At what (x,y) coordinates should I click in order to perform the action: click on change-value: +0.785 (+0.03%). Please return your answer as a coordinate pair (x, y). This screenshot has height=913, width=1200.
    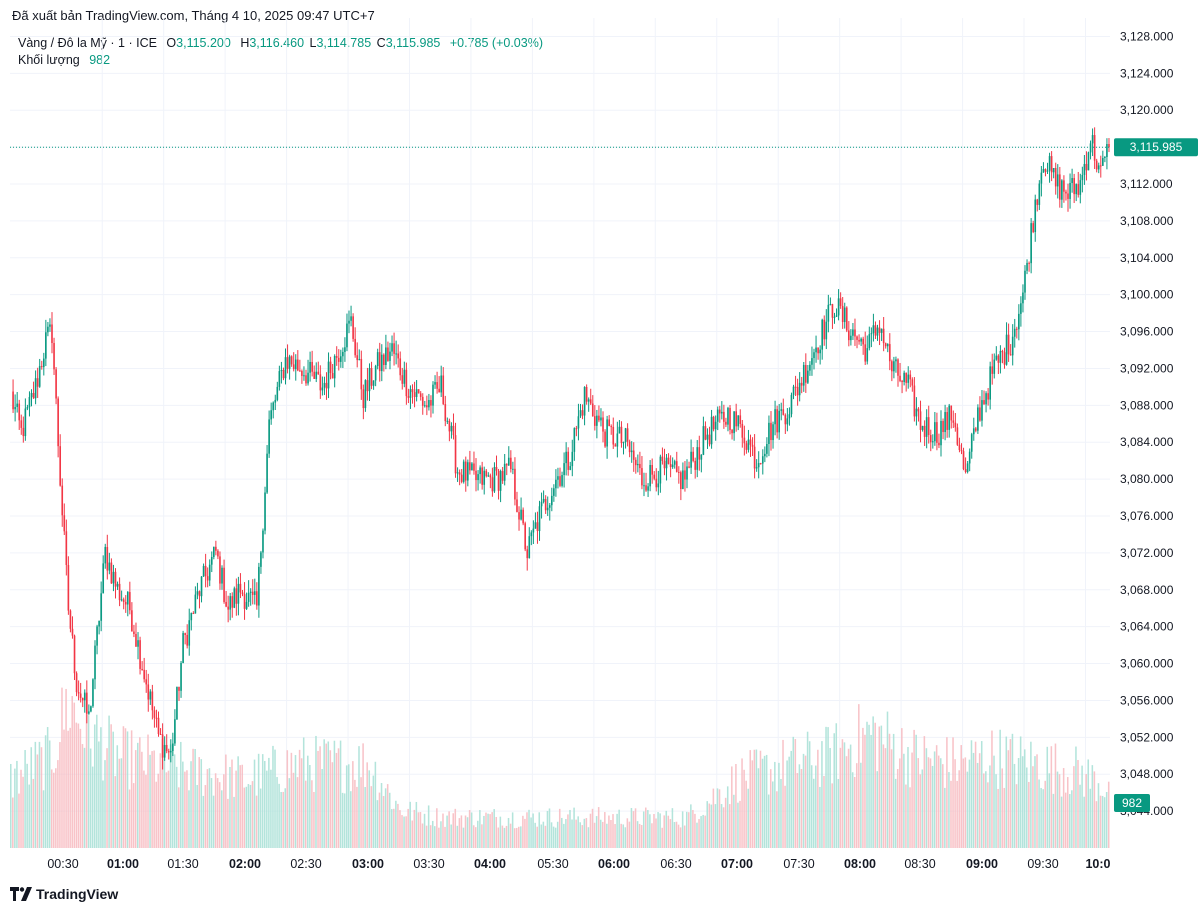
    Looking at the image, I should click on (496, 43).